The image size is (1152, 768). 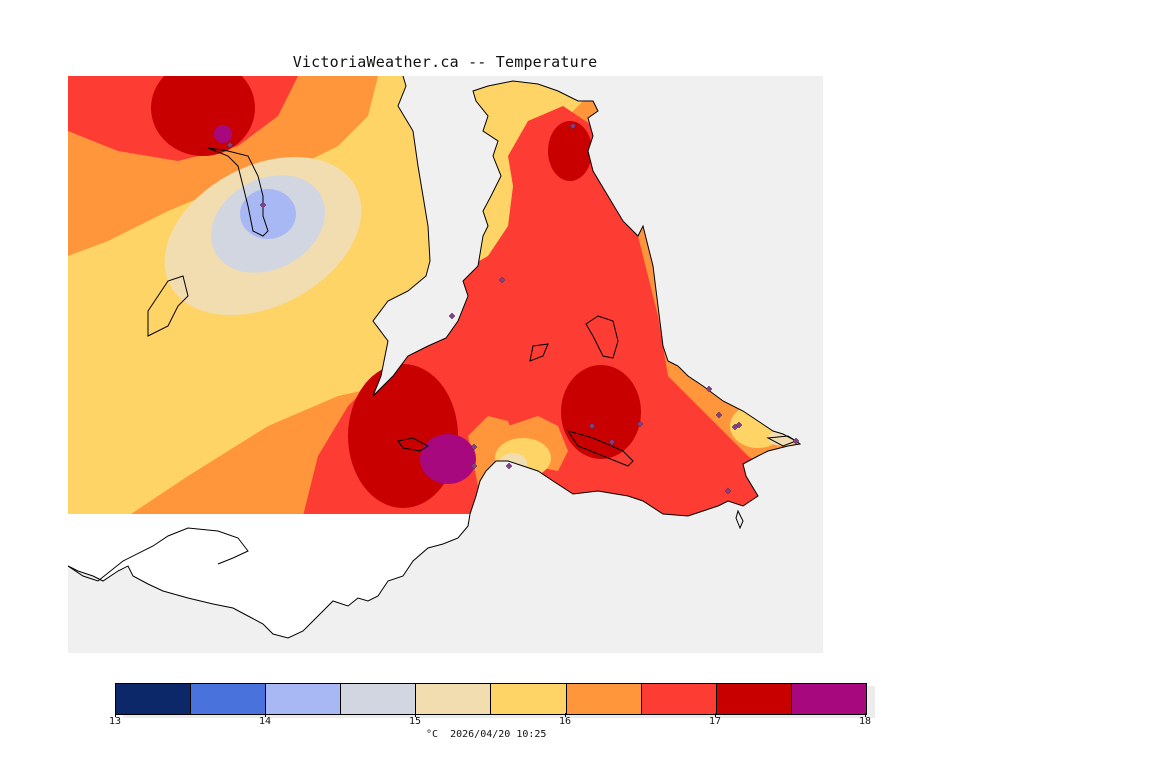 I want to click on legend-tick-label: 18, so click(x=865, y=721).